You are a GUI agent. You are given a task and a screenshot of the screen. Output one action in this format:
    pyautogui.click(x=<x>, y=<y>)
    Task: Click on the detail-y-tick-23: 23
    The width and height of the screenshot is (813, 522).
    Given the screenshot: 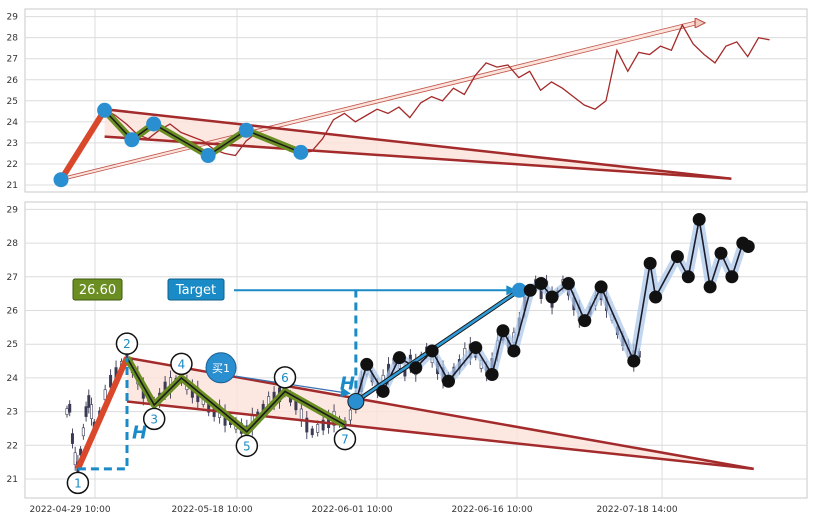 What is the action you would take?
    pyautogui.click(x=12, y=413)
    